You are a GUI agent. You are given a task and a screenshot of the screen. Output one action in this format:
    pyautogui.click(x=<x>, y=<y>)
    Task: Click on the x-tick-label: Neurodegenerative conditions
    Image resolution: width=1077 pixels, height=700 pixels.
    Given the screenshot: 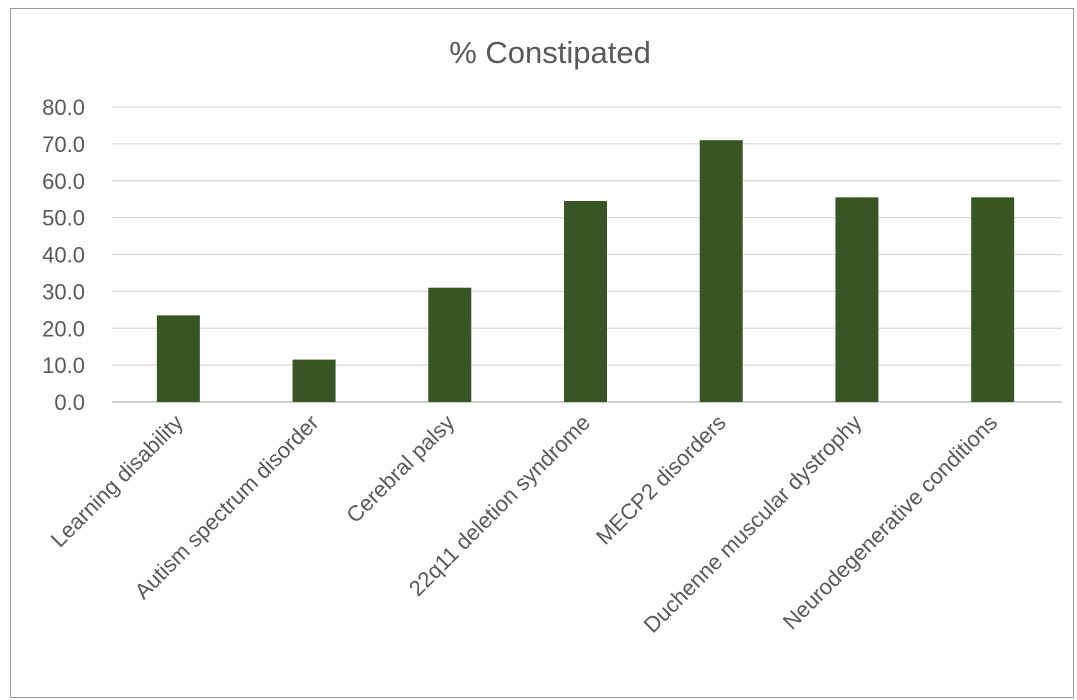 What is the action you would take?
    pyautogui.click(x=890, y=522)
    